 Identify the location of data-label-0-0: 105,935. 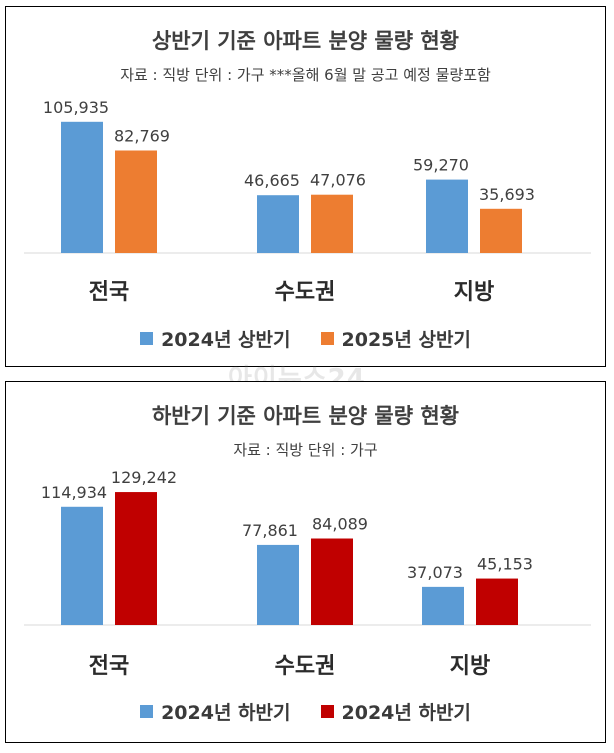
(76, 107).